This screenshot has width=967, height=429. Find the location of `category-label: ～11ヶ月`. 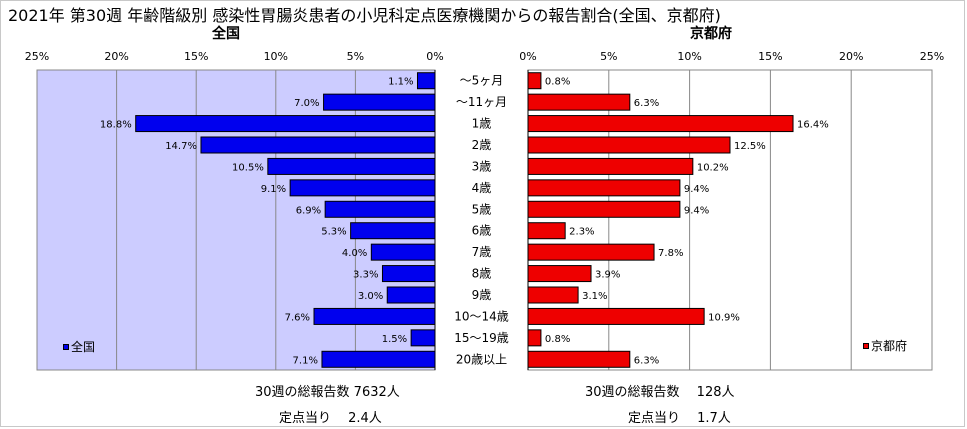

category-label: ～11ヶ月 is located at coordinates (481, 102).